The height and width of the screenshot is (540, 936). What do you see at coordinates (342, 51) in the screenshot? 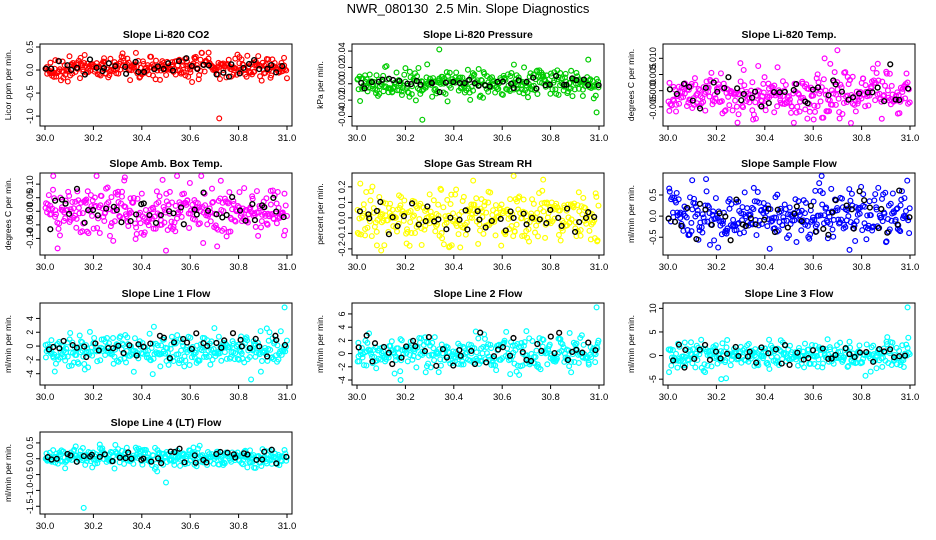
I see `y-tick-label: 0.04` at bounding box center [342, 51].